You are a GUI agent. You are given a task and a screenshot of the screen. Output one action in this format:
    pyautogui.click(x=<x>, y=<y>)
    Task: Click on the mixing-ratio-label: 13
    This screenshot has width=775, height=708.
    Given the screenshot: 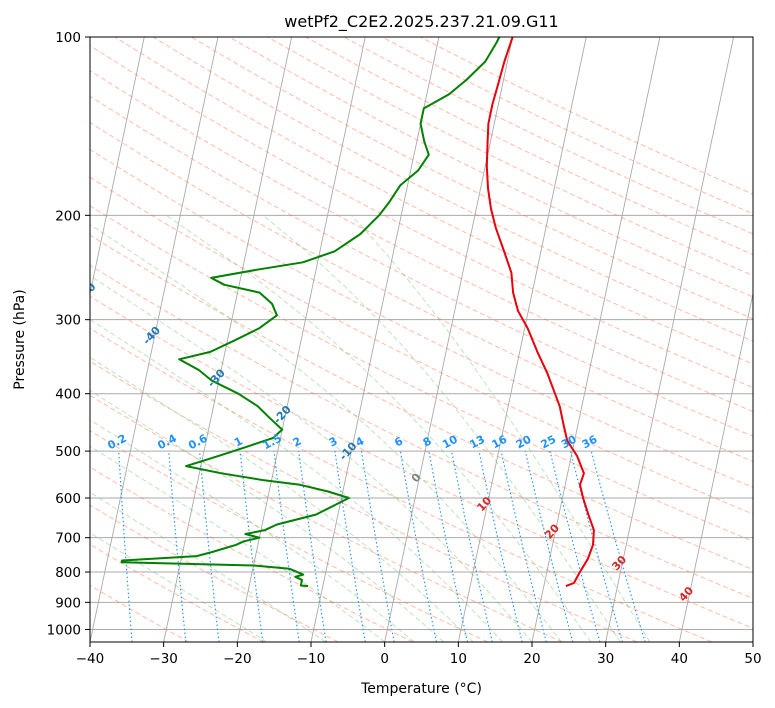 What is the action you would take?
    pyautogui.click(x=477, y=442)
    